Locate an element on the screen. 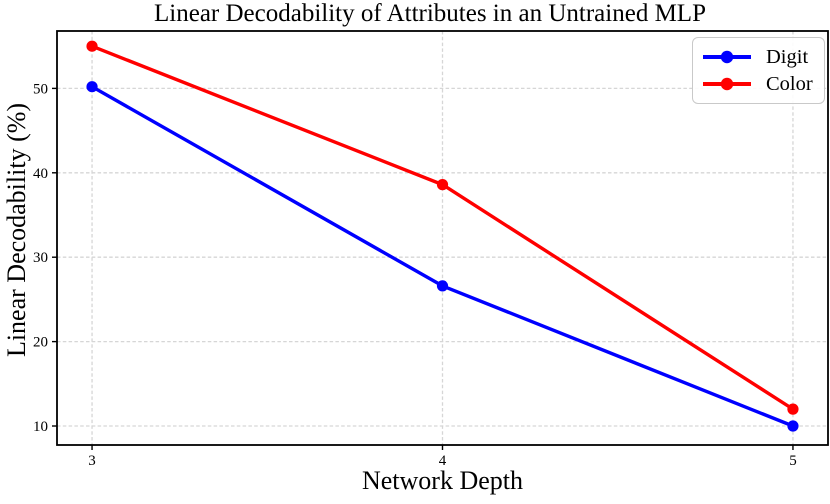  legend-marker-digit-icon is located at coordinates (727, 56).